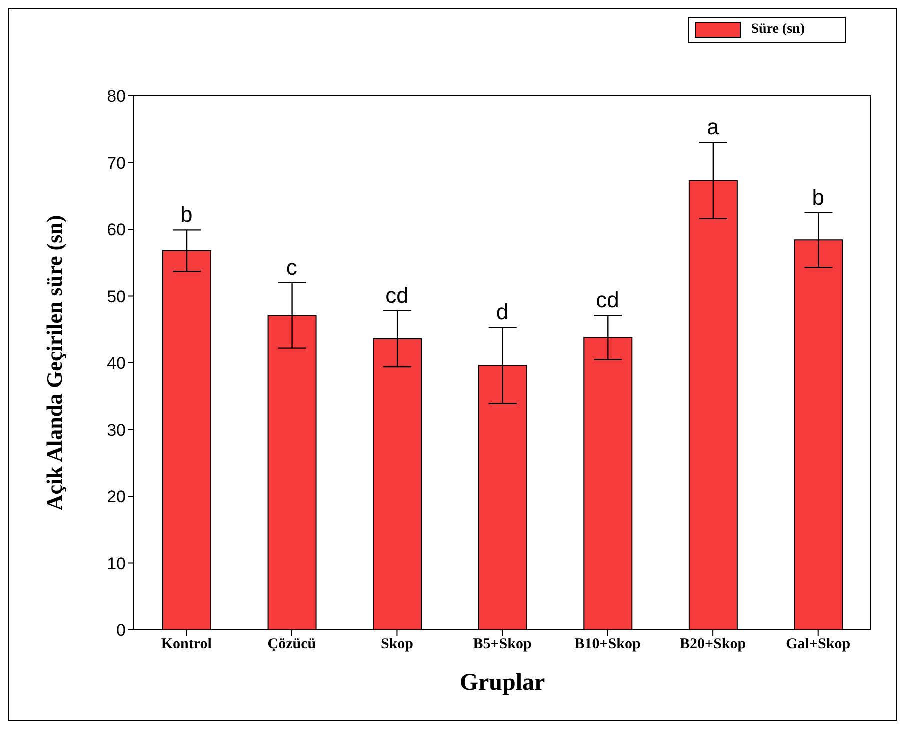  I want to click on x-tick-label: B20+Skop, so click(713, 644).